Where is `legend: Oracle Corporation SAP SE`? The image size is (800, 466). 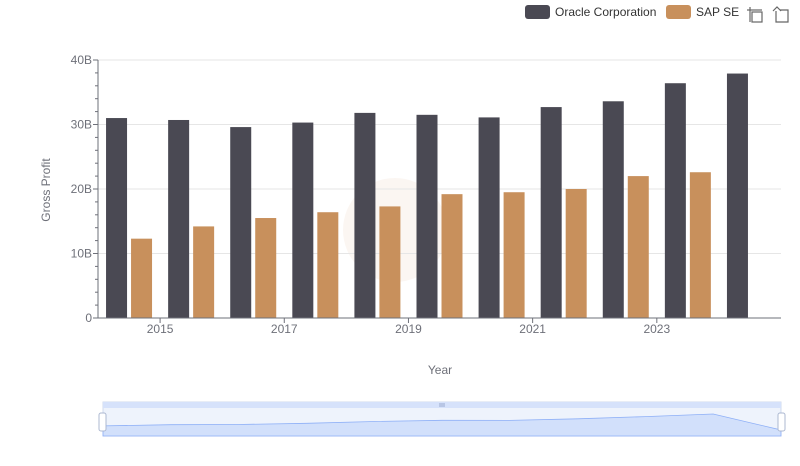 legend: Oracle Corporation SAP SE is located at coordinates (632, 12).